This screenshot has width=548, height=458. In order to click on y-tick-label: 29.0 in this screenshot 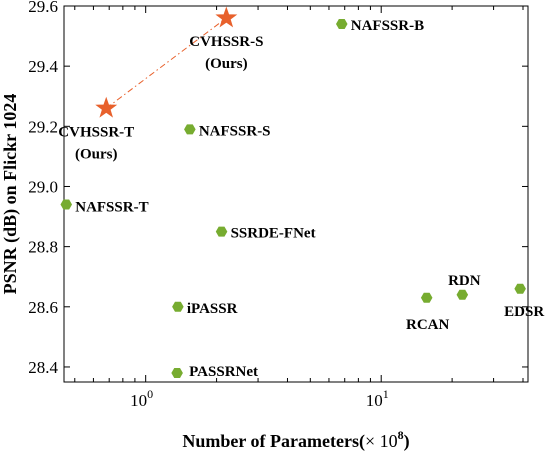, I will do `click(43, 186)`.